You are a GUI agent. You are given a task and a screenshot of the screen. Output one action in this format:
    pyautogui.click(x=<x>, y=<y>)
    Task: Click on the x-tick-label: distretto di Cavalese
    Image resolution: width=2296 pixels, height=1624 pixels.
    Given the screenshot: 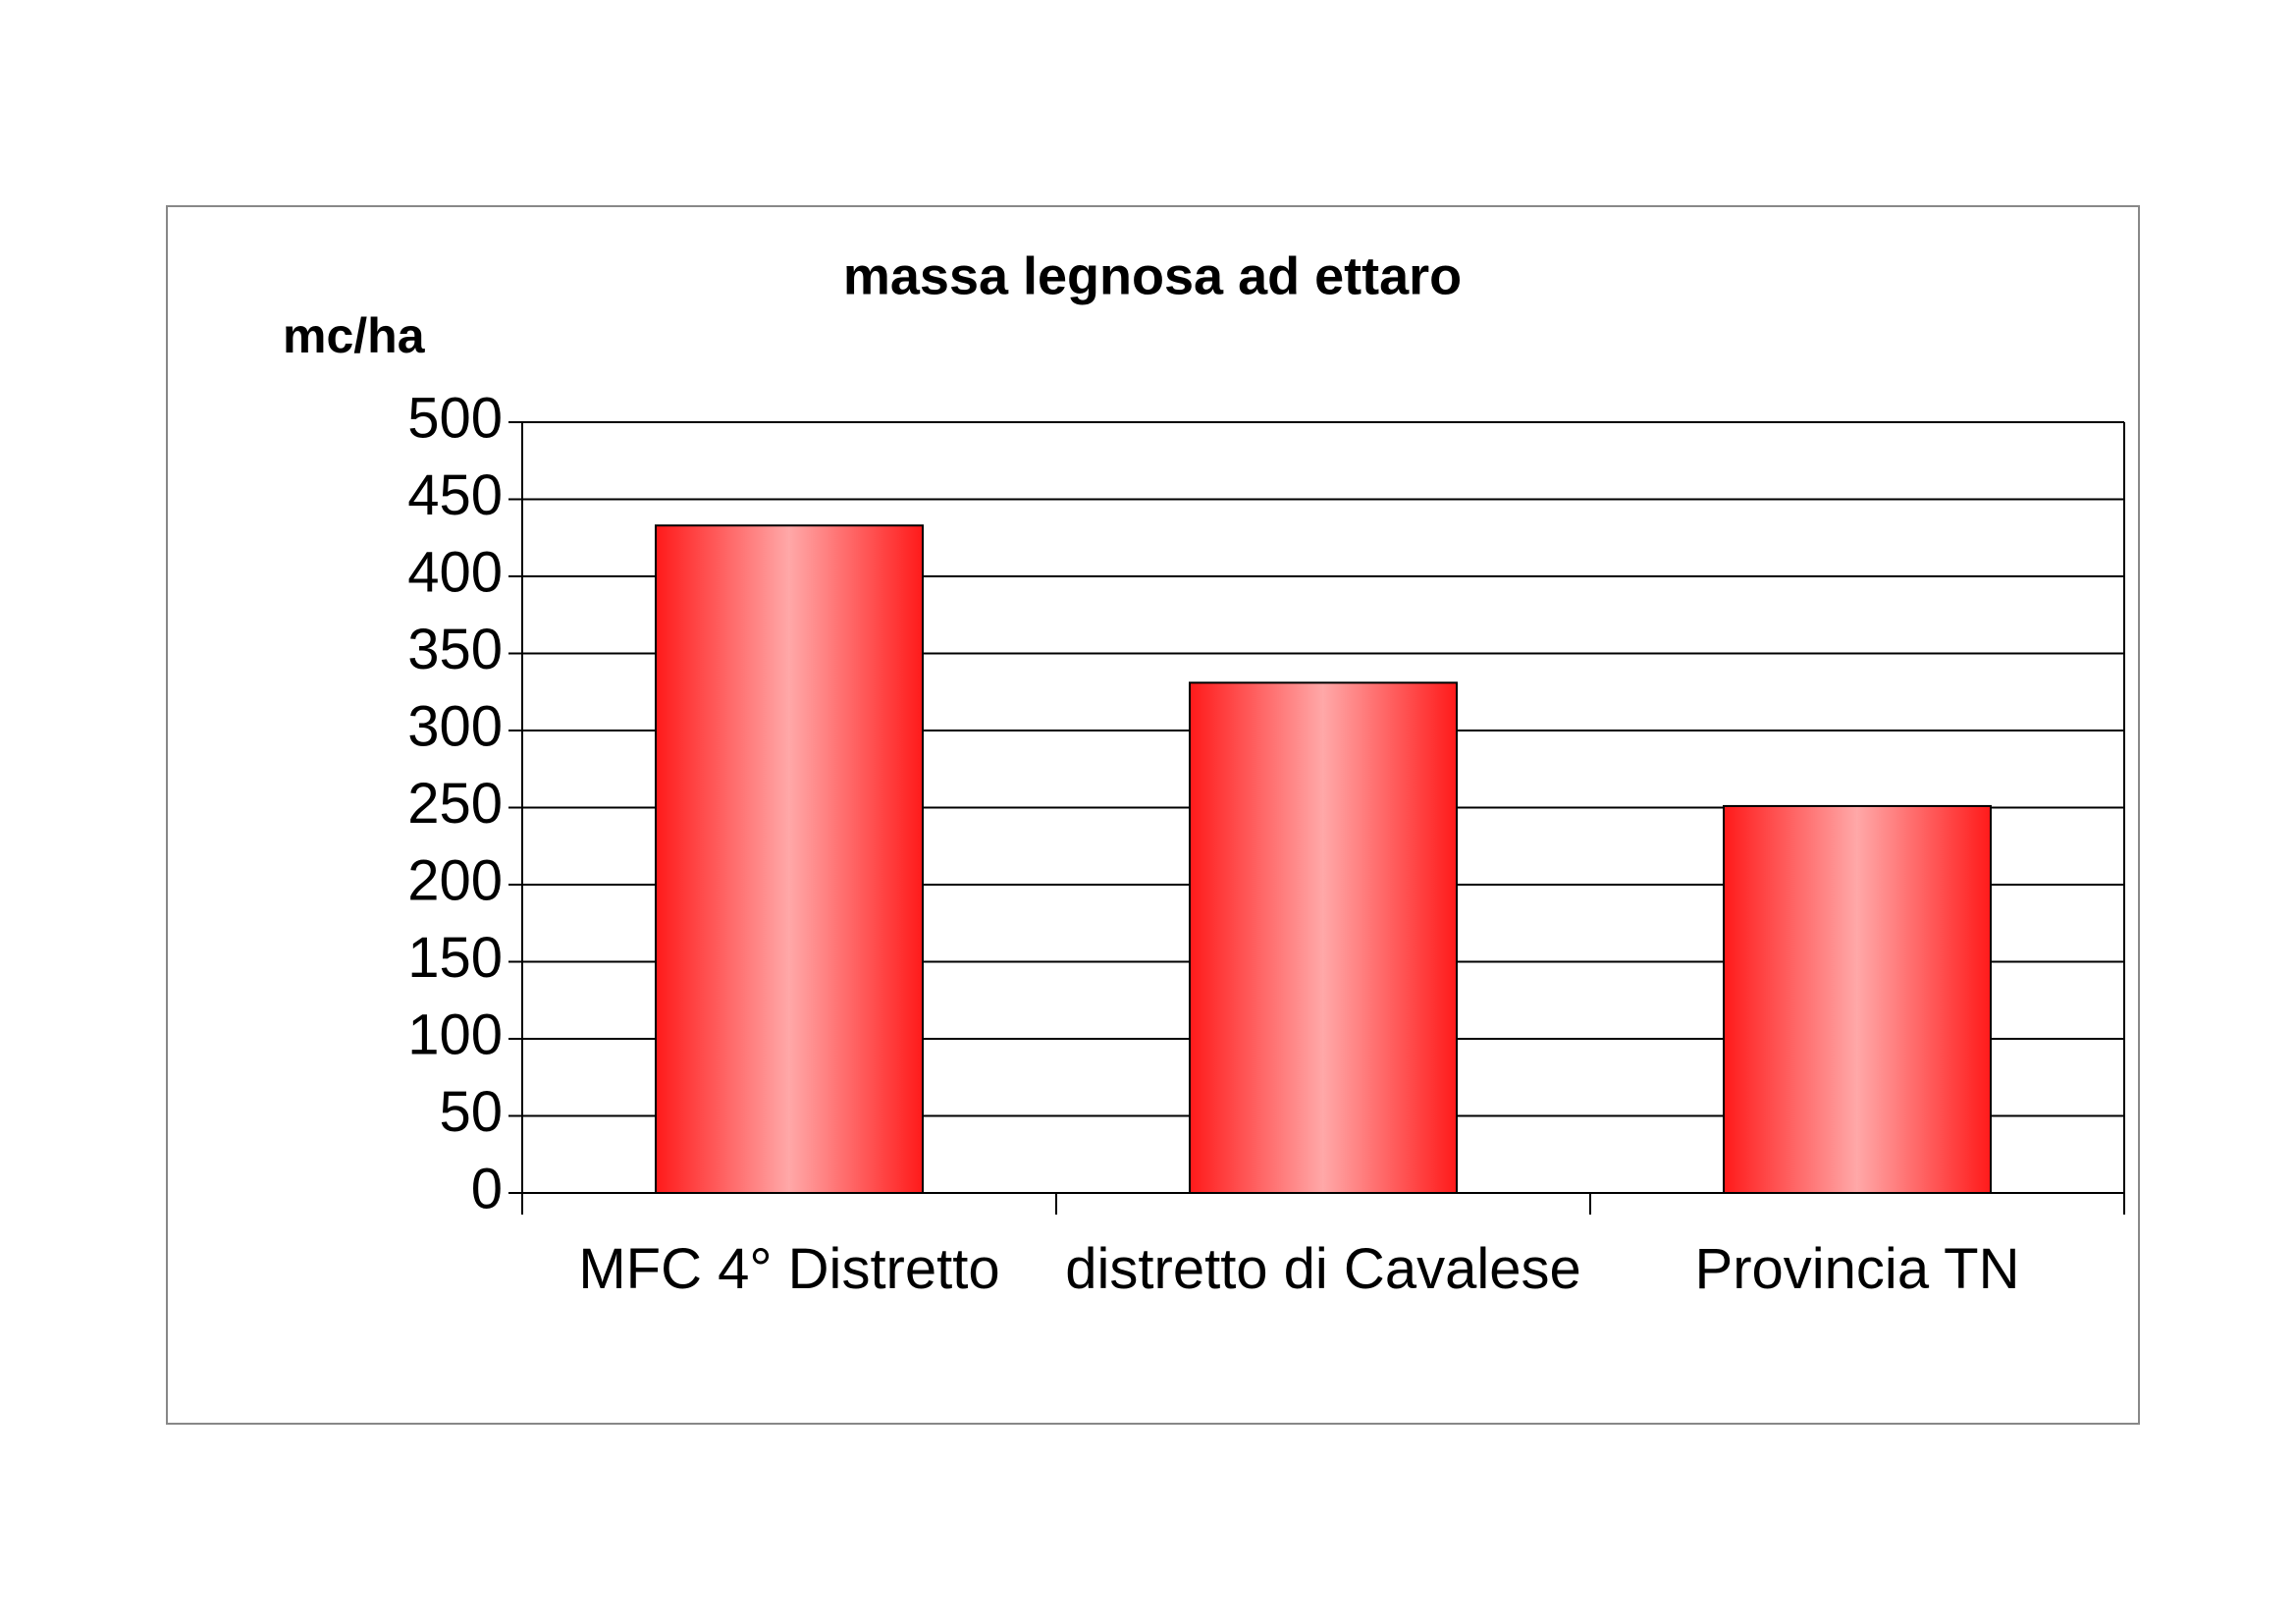 What is the action you would take?
    pyautogui.click(x=1323, y=1269)
    